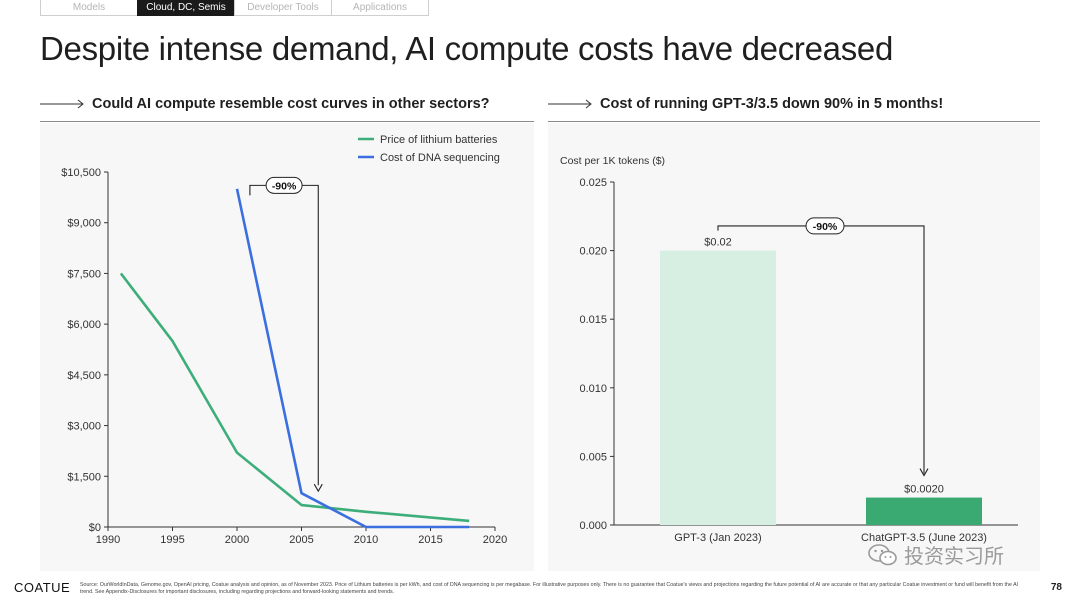 Image resolution: width=1080 pixels, height=605 pixels. Describe the element at coordinates (593, 183) in the screenshot. I see `y-tick-label: 0.025` at that location.